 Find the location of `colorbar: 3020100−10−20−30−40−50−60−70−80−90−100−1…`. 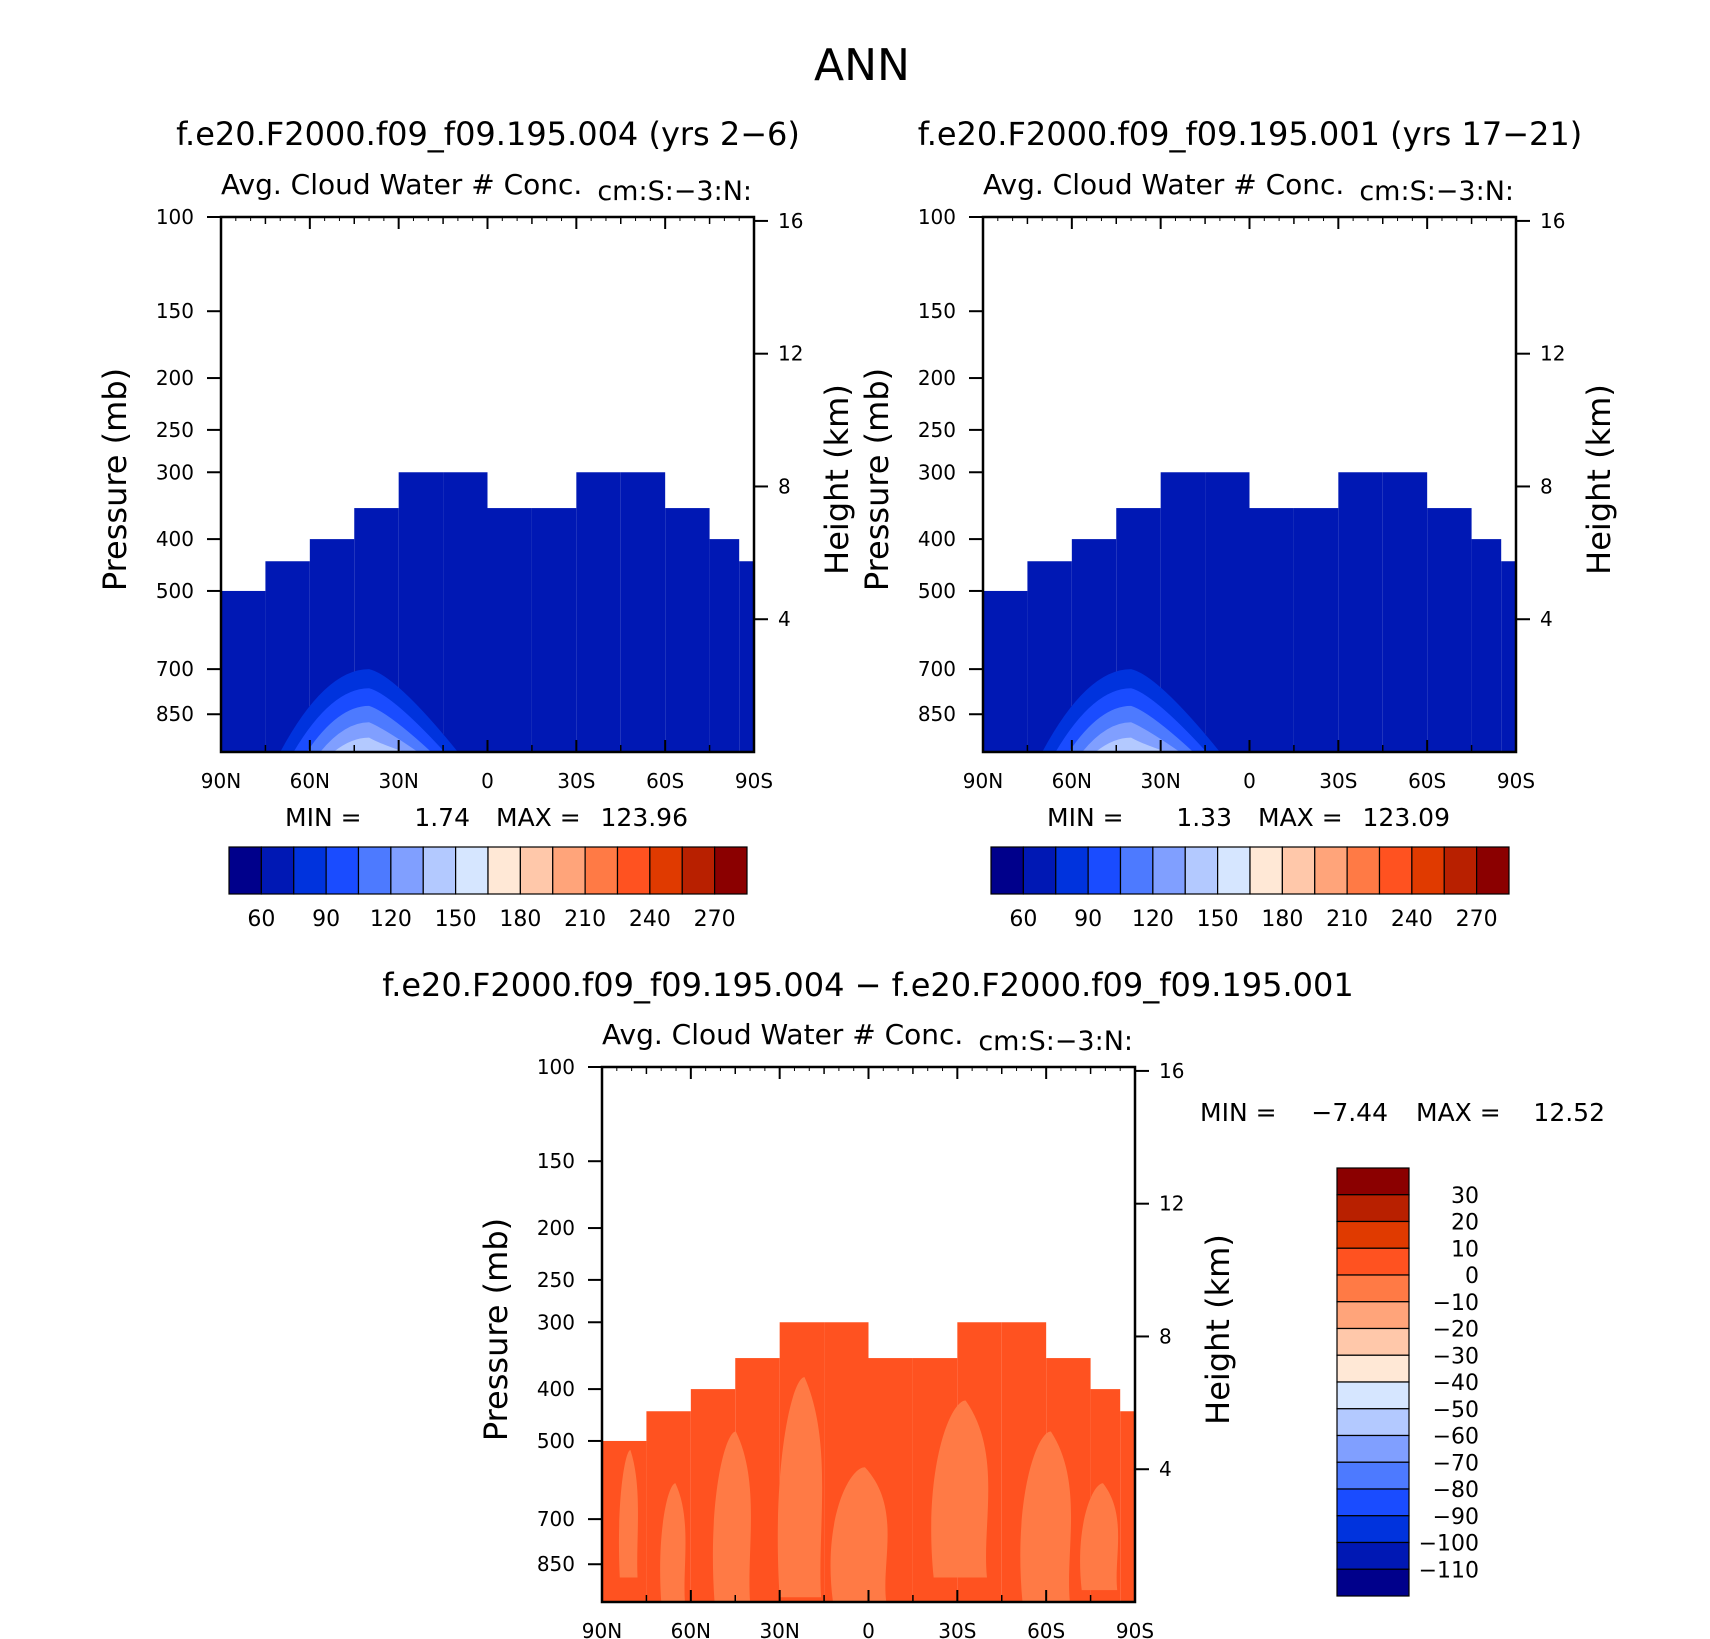

colorbar: 3020100−10−20−30−40−50−60−70−80−90−100−1… is located at coordinates (1407, 1382).